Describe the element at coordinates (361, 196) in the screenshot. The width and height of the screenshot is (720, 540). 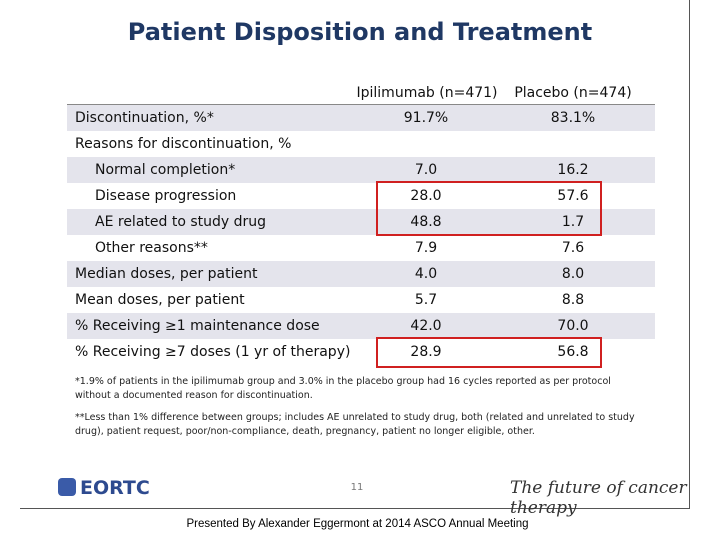
I see `table-row: Disease progression 28.0 57.6` at that location.